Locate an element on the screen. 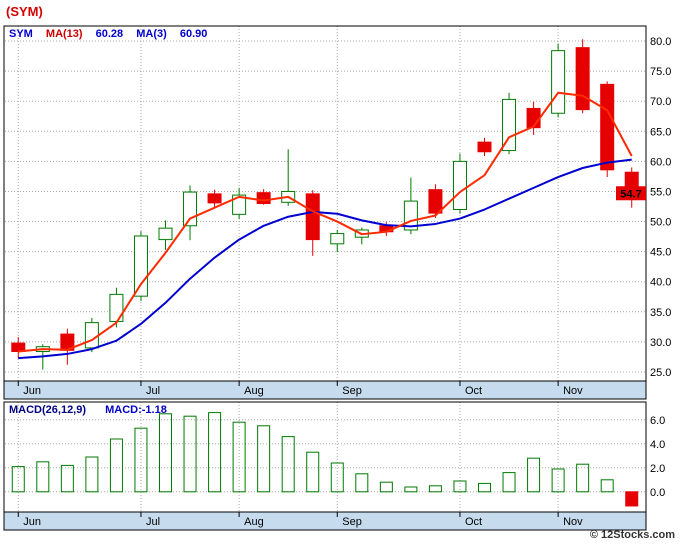 The image size is (680, 546). y-axis-label: 75.0 is located at coordinates (660, 72).